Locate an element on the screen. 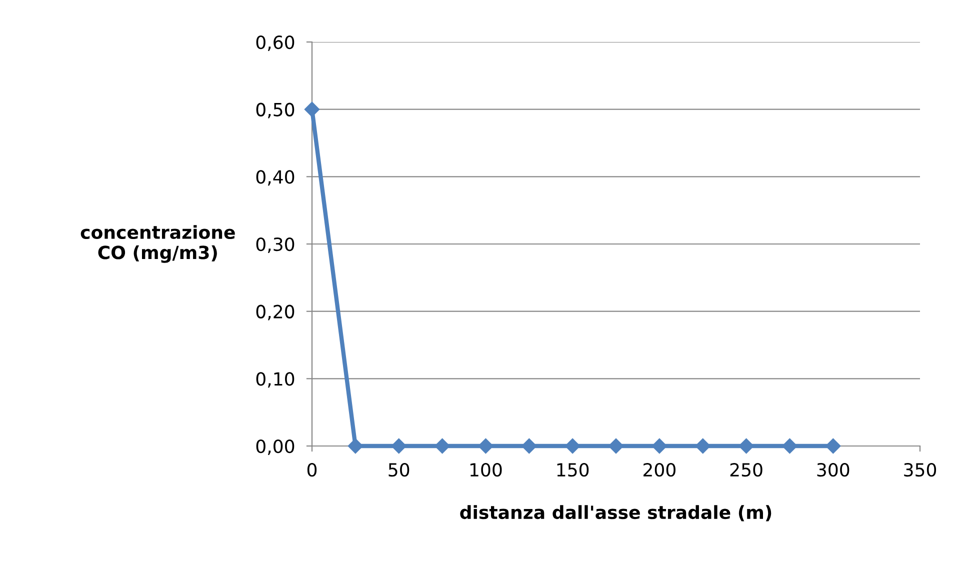 The height and width of the screenshot is (580, 955). y-tick-label: 0,30 is located at coordinates (275, 245).